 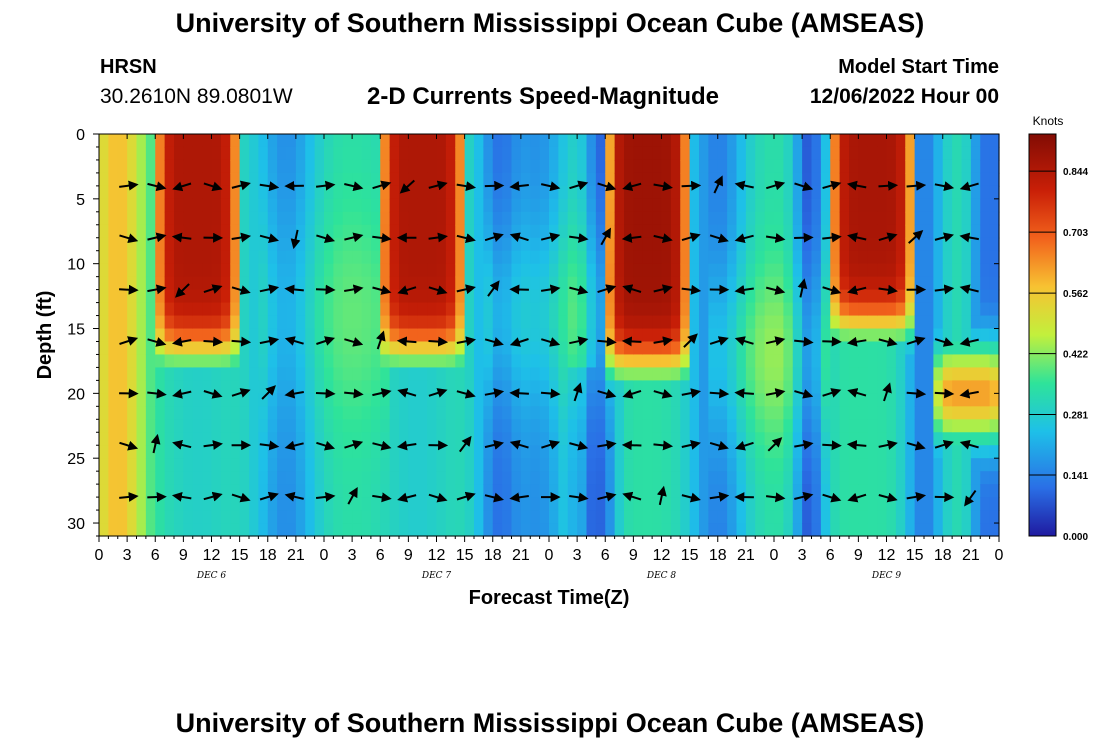 I want to click on colorbar-tick-label: 0.844, so click(x=1075, y=172).